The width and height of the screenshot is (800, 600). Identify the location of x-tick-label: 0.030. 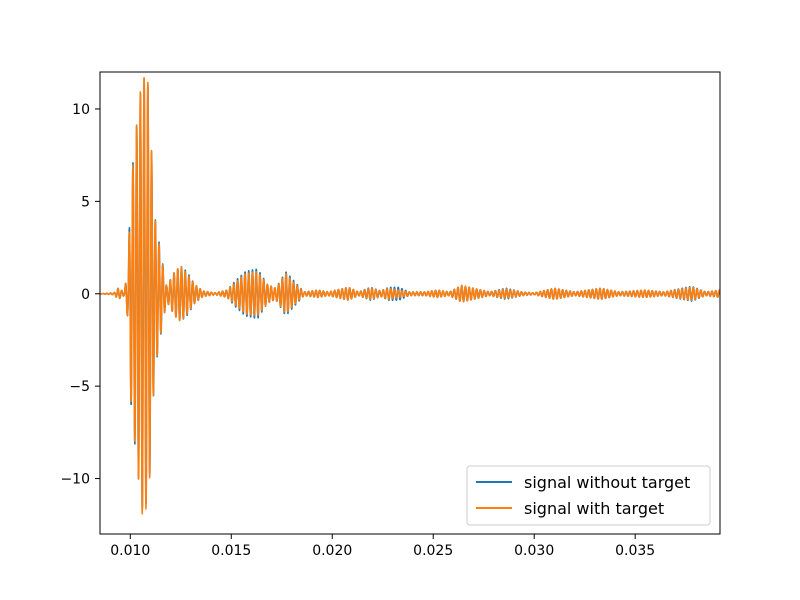
(534, 551).